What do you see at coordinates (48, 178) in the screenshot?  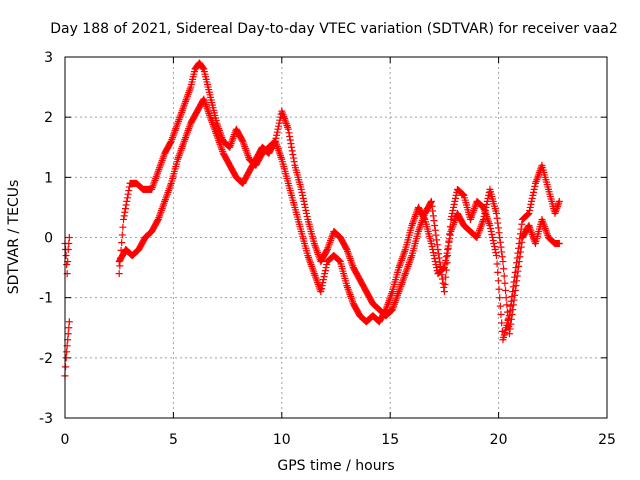 I see `y-tick-label: 1` at bounding box center [48, 178].